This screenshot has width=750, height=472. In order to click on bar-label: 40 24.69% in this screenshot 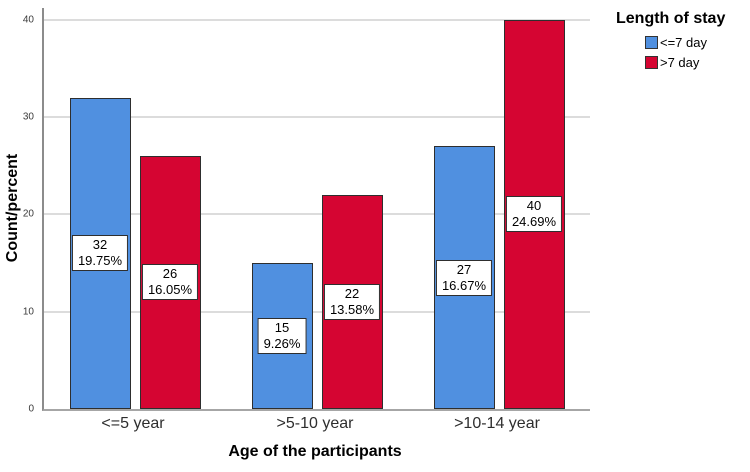, I will do `click(534, 214)`.